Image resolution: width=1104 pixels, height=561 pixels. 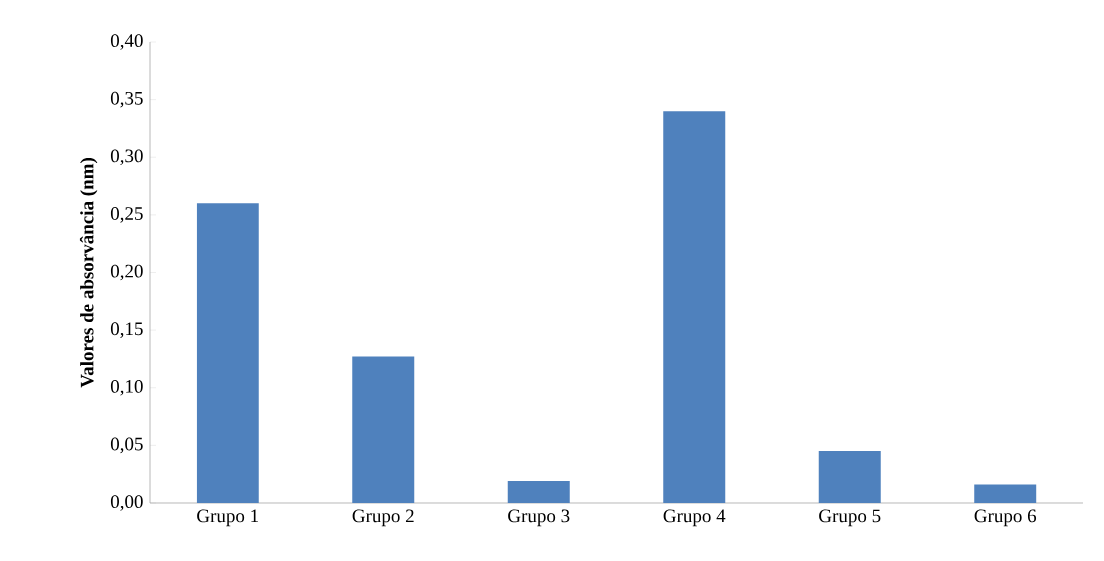 I want to click on y-tick-label: 0,00, so click(x=126, y=503).